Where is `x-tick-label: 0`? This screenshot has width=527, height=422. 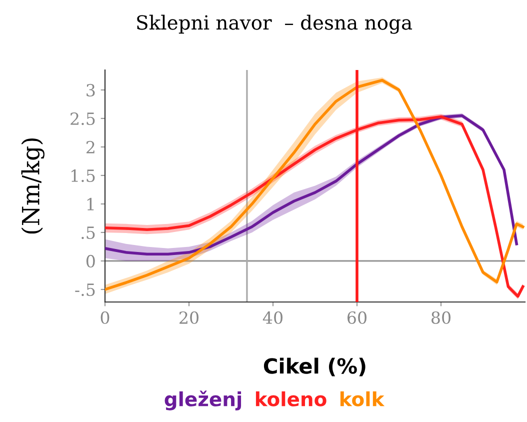
x-tick-label: 0 is located at coordinates (105, 317).